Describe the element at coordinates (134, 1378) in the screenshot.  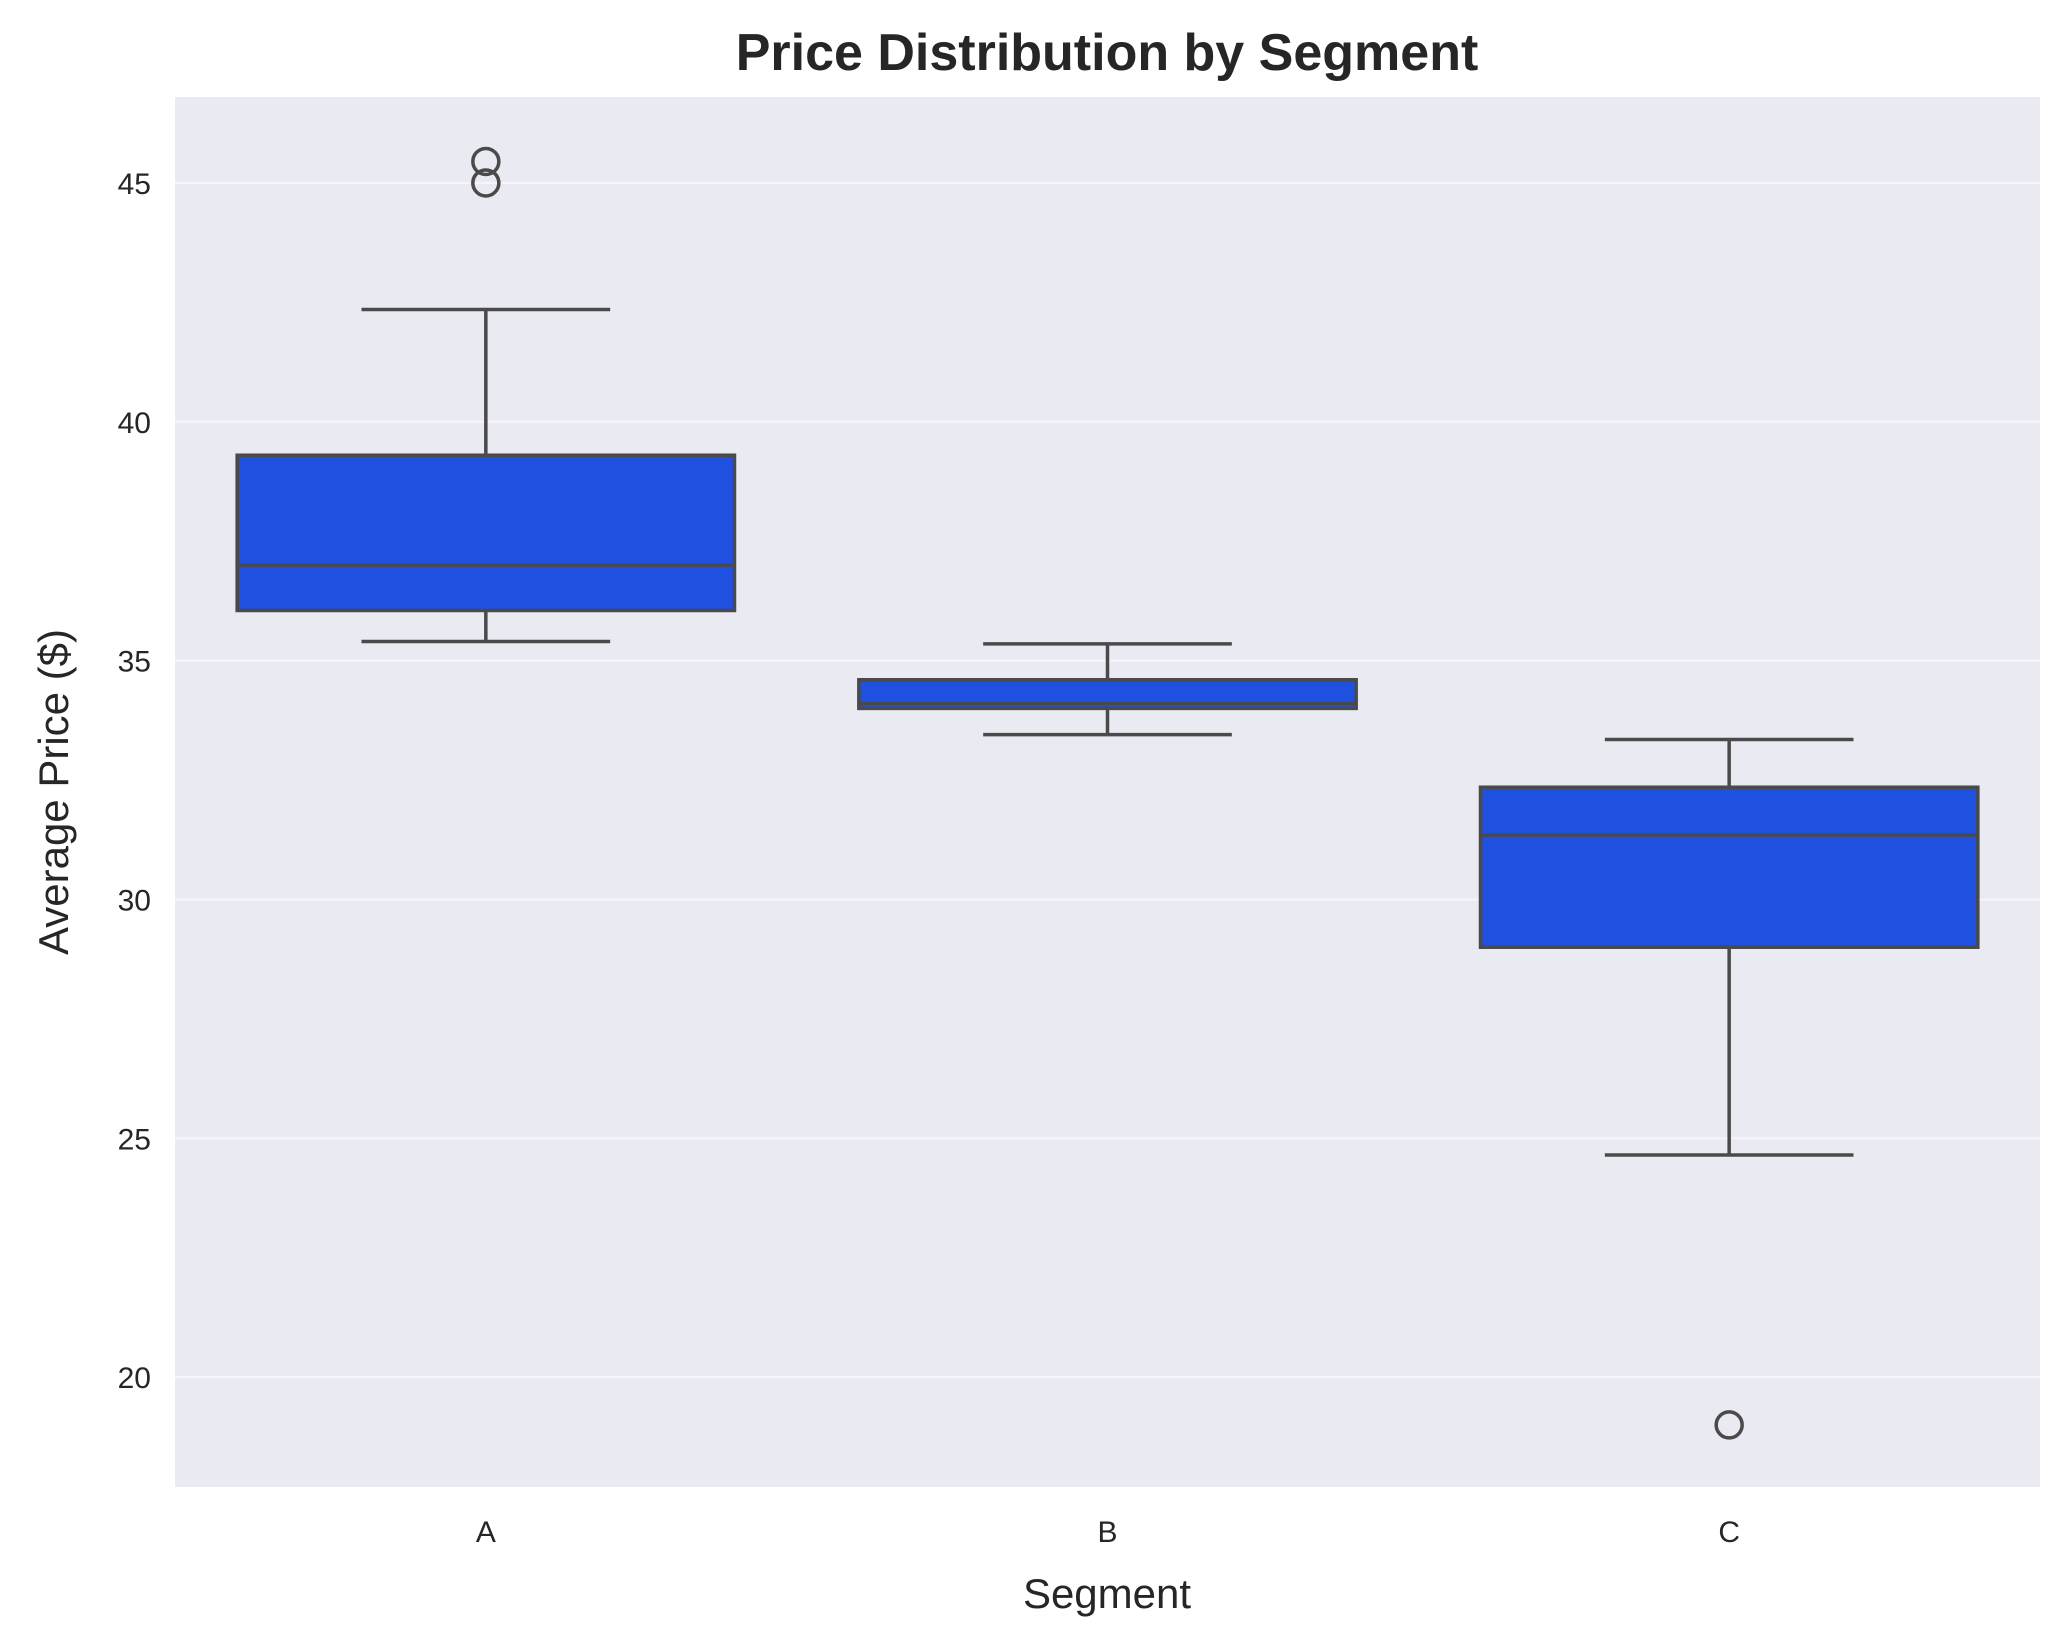
I see `y-tick-label: 20` at that location.